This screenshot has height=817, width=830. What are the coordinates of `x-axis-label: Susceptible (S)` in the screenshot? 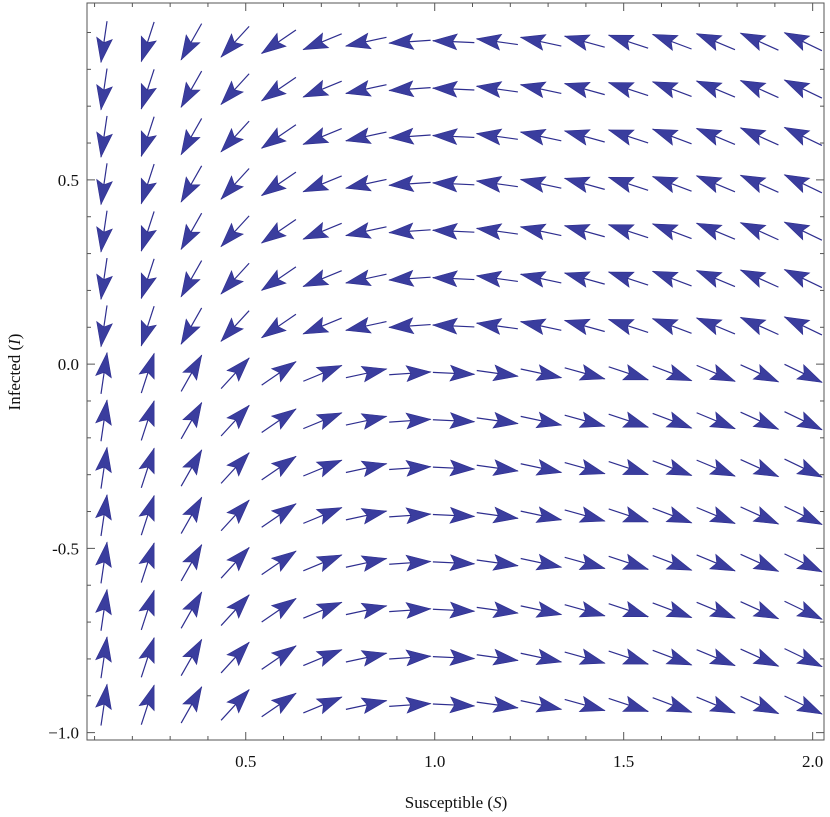 It's located at (456, 802).